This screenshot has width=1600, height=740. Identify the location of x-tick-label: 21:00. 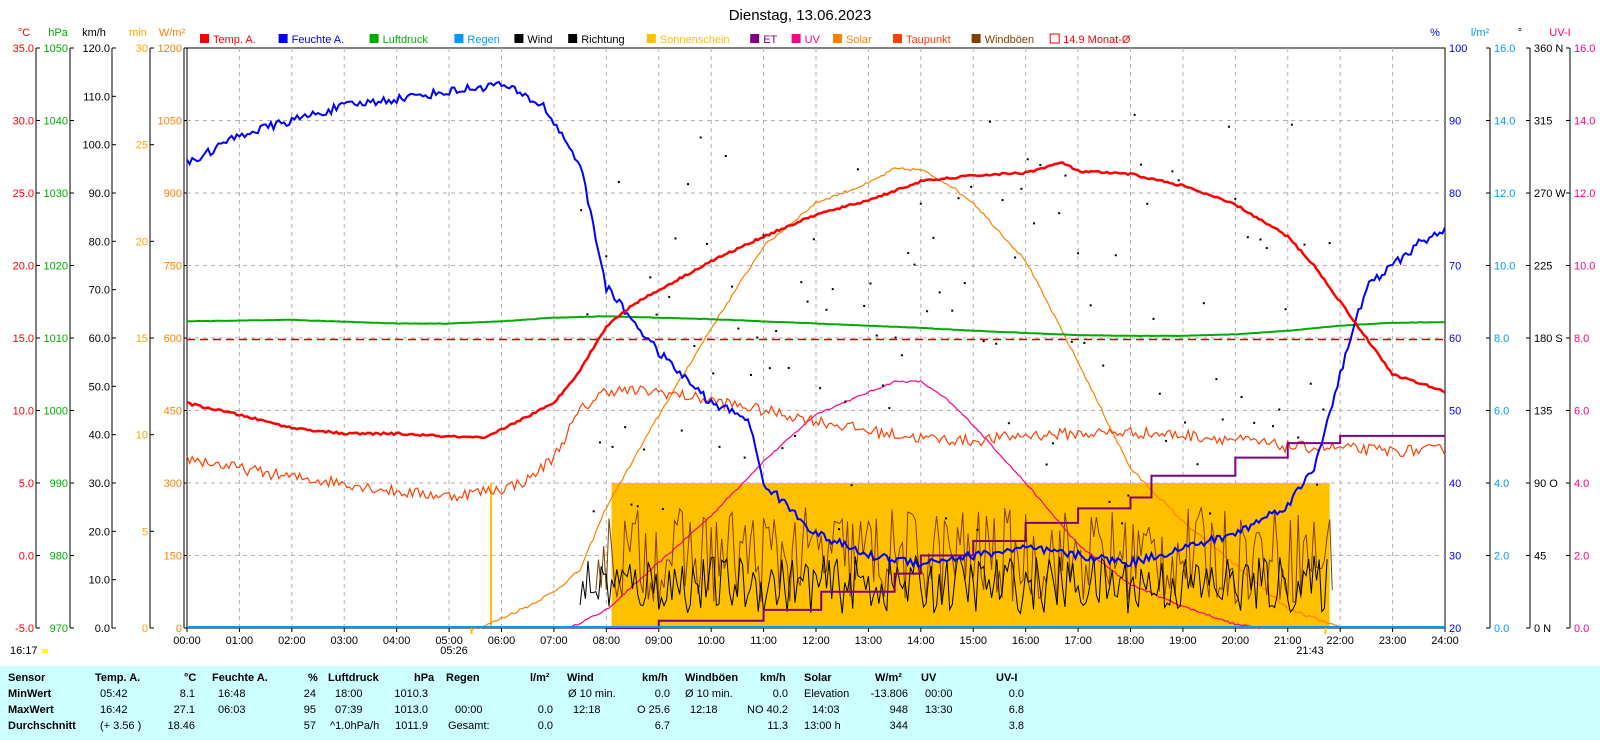
(1288, 641).